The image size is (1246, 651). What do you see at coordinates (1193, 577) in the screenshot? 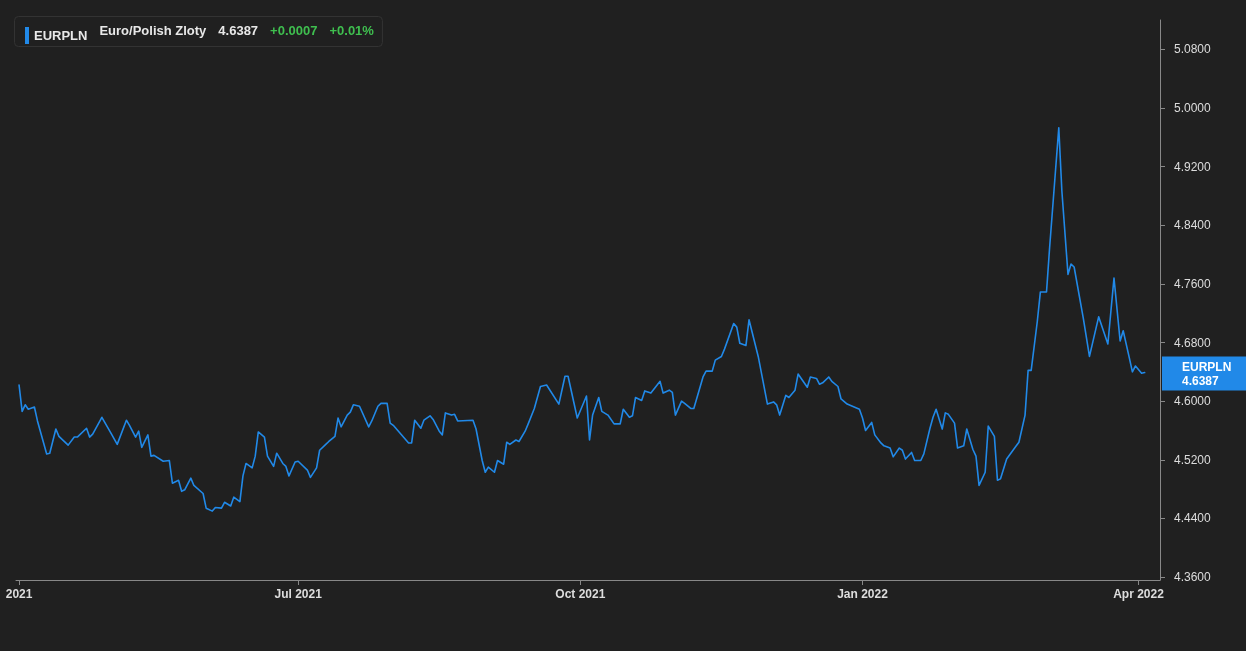
I see `y-tick-label: 4.3600` at bounding box center [1193, 577].